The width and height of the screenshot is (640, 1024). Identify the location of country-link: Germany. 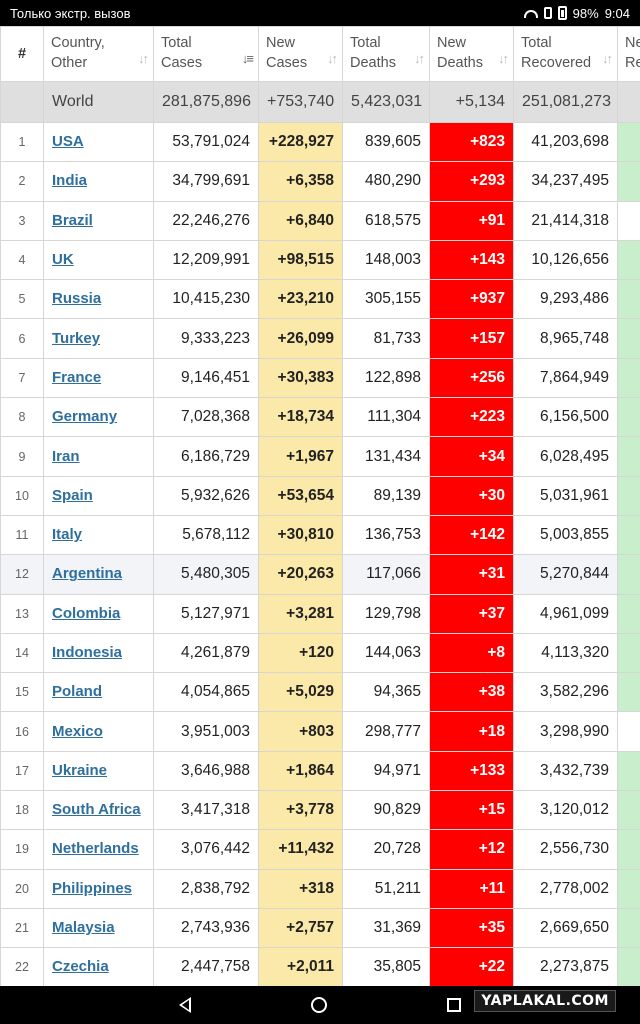
(85, 417).